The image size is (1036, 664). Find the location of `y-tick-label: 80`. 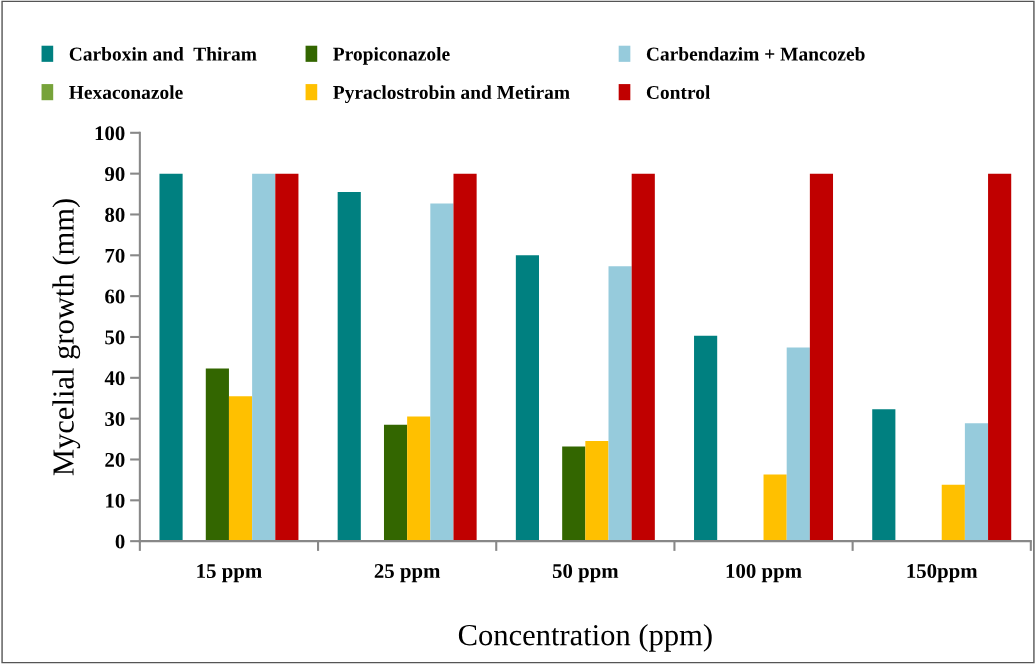

y-tick-label: 80 is located at coordinates (115, 214).